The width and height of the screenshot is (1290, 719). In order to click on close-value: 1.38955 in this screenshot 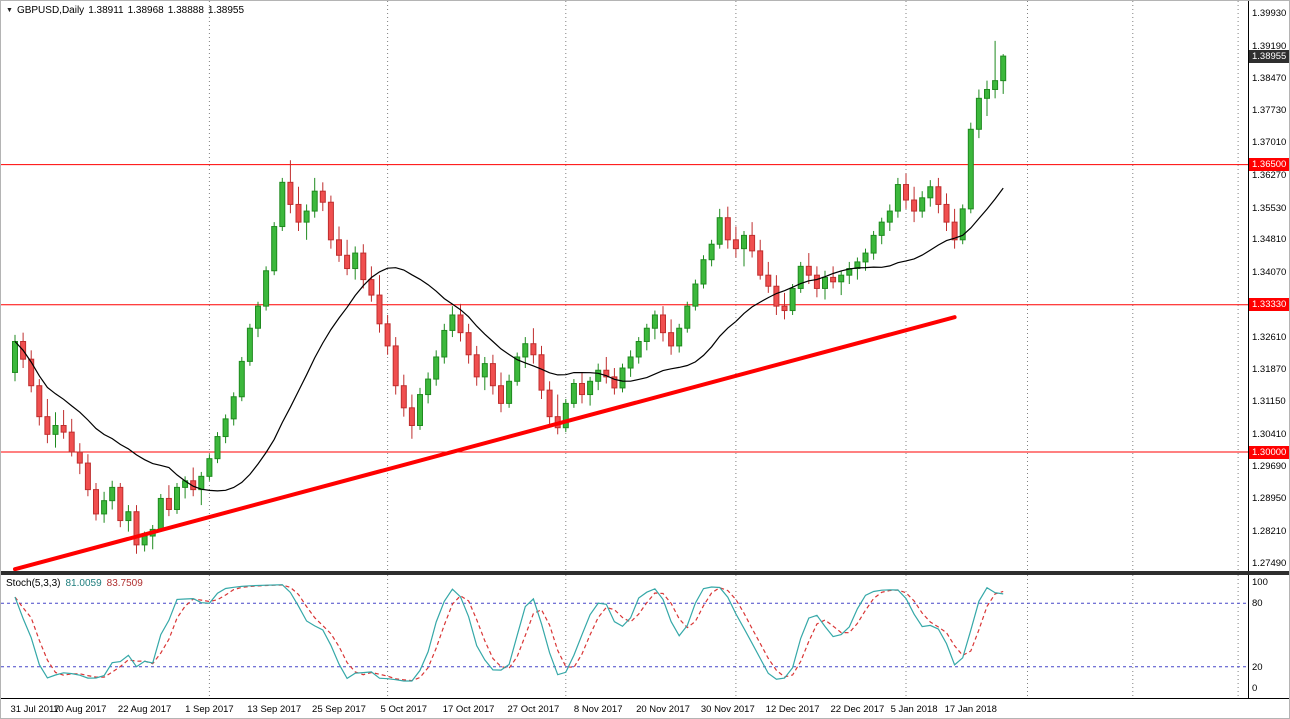, I will do `click(226, 10)`.